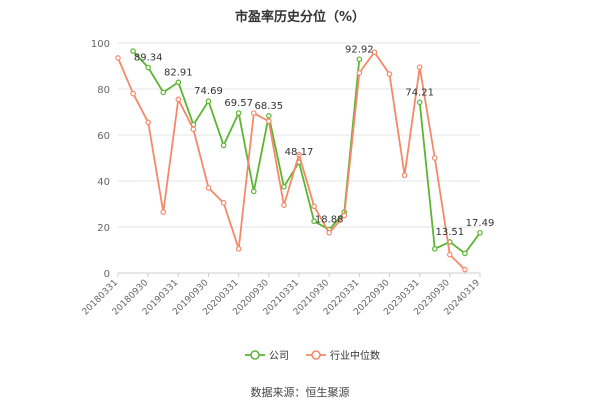 The width and height of the screenshot is (600, 405). I want to click on y-tick-label: 60, so click(103, 136).